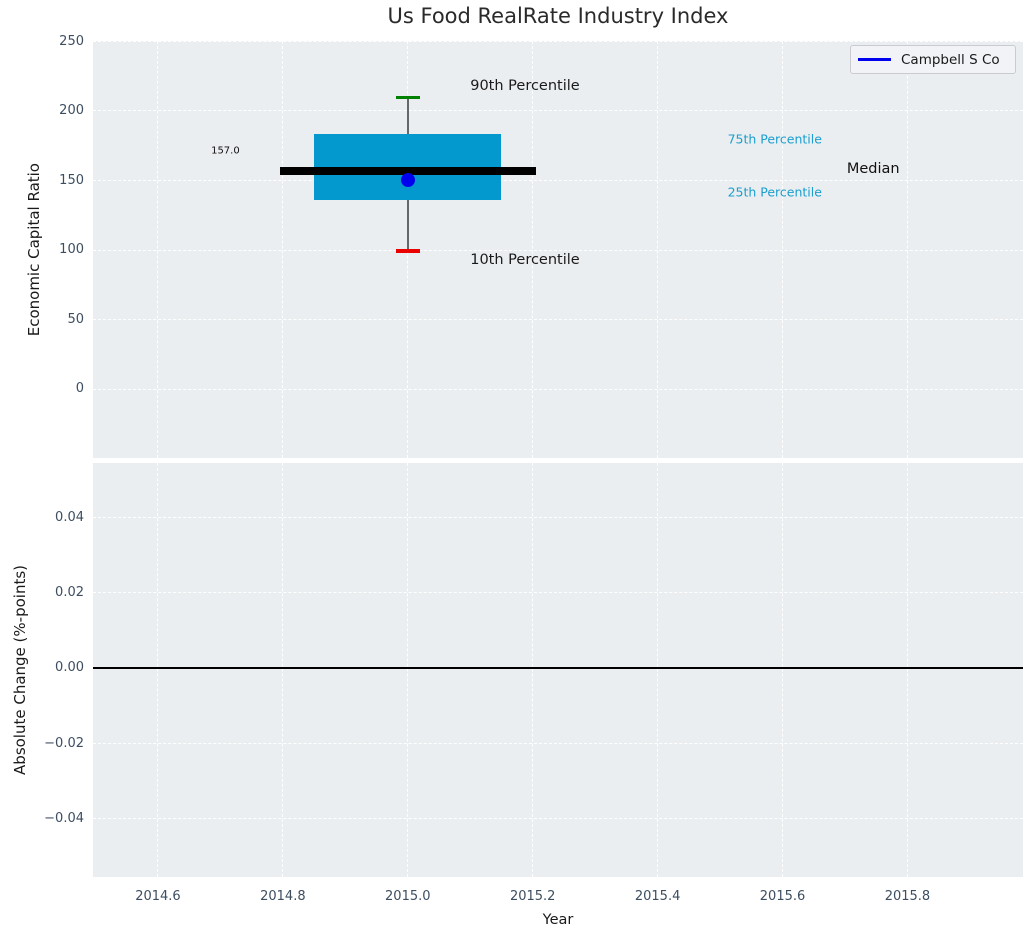 This screenshot has height=942, width=1034. What do you see at coordinates (71, 250) in the screenshot?
I see `y-tick-label: 100` at bounding box center [71, 250].